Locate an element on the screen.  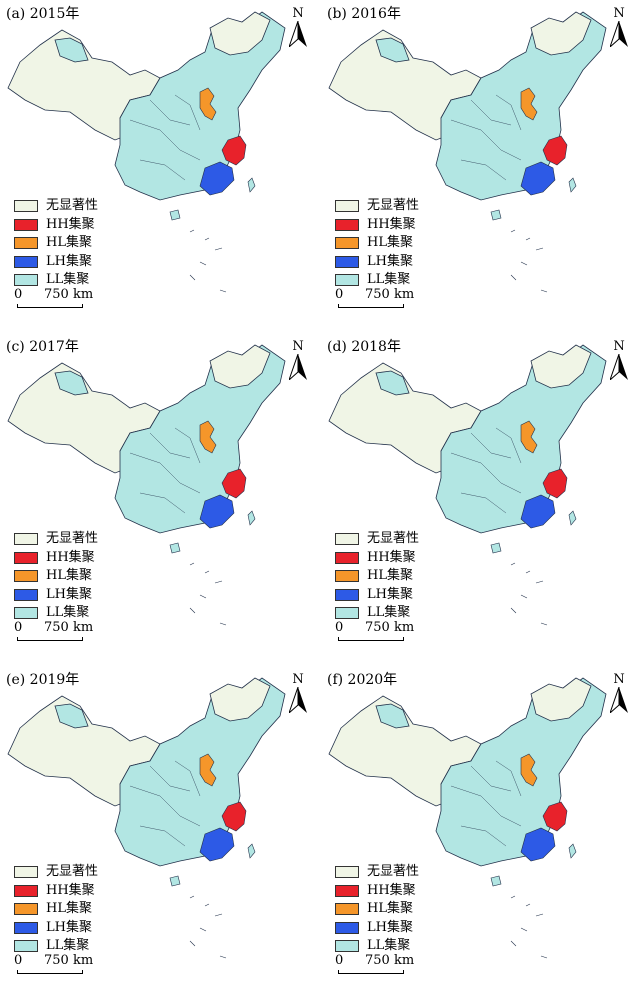
legend-item: 无显著性 is located at coordinates (377, 539).